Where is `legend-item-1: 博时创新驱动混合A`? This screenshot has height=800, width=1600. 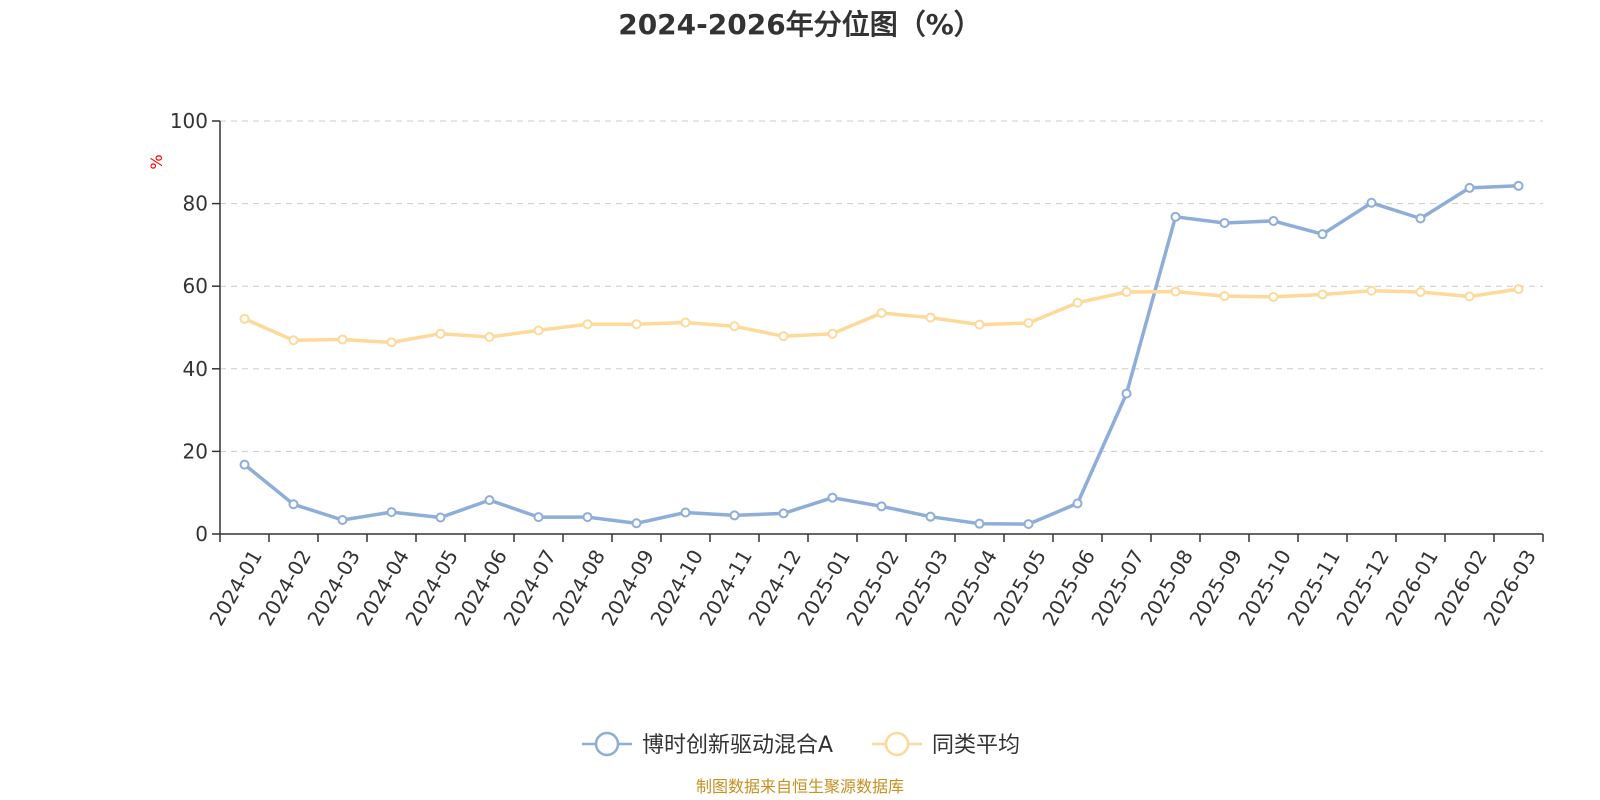 legend-item-1: 博时创新驱动混合A is located at coordinates (707, 744).